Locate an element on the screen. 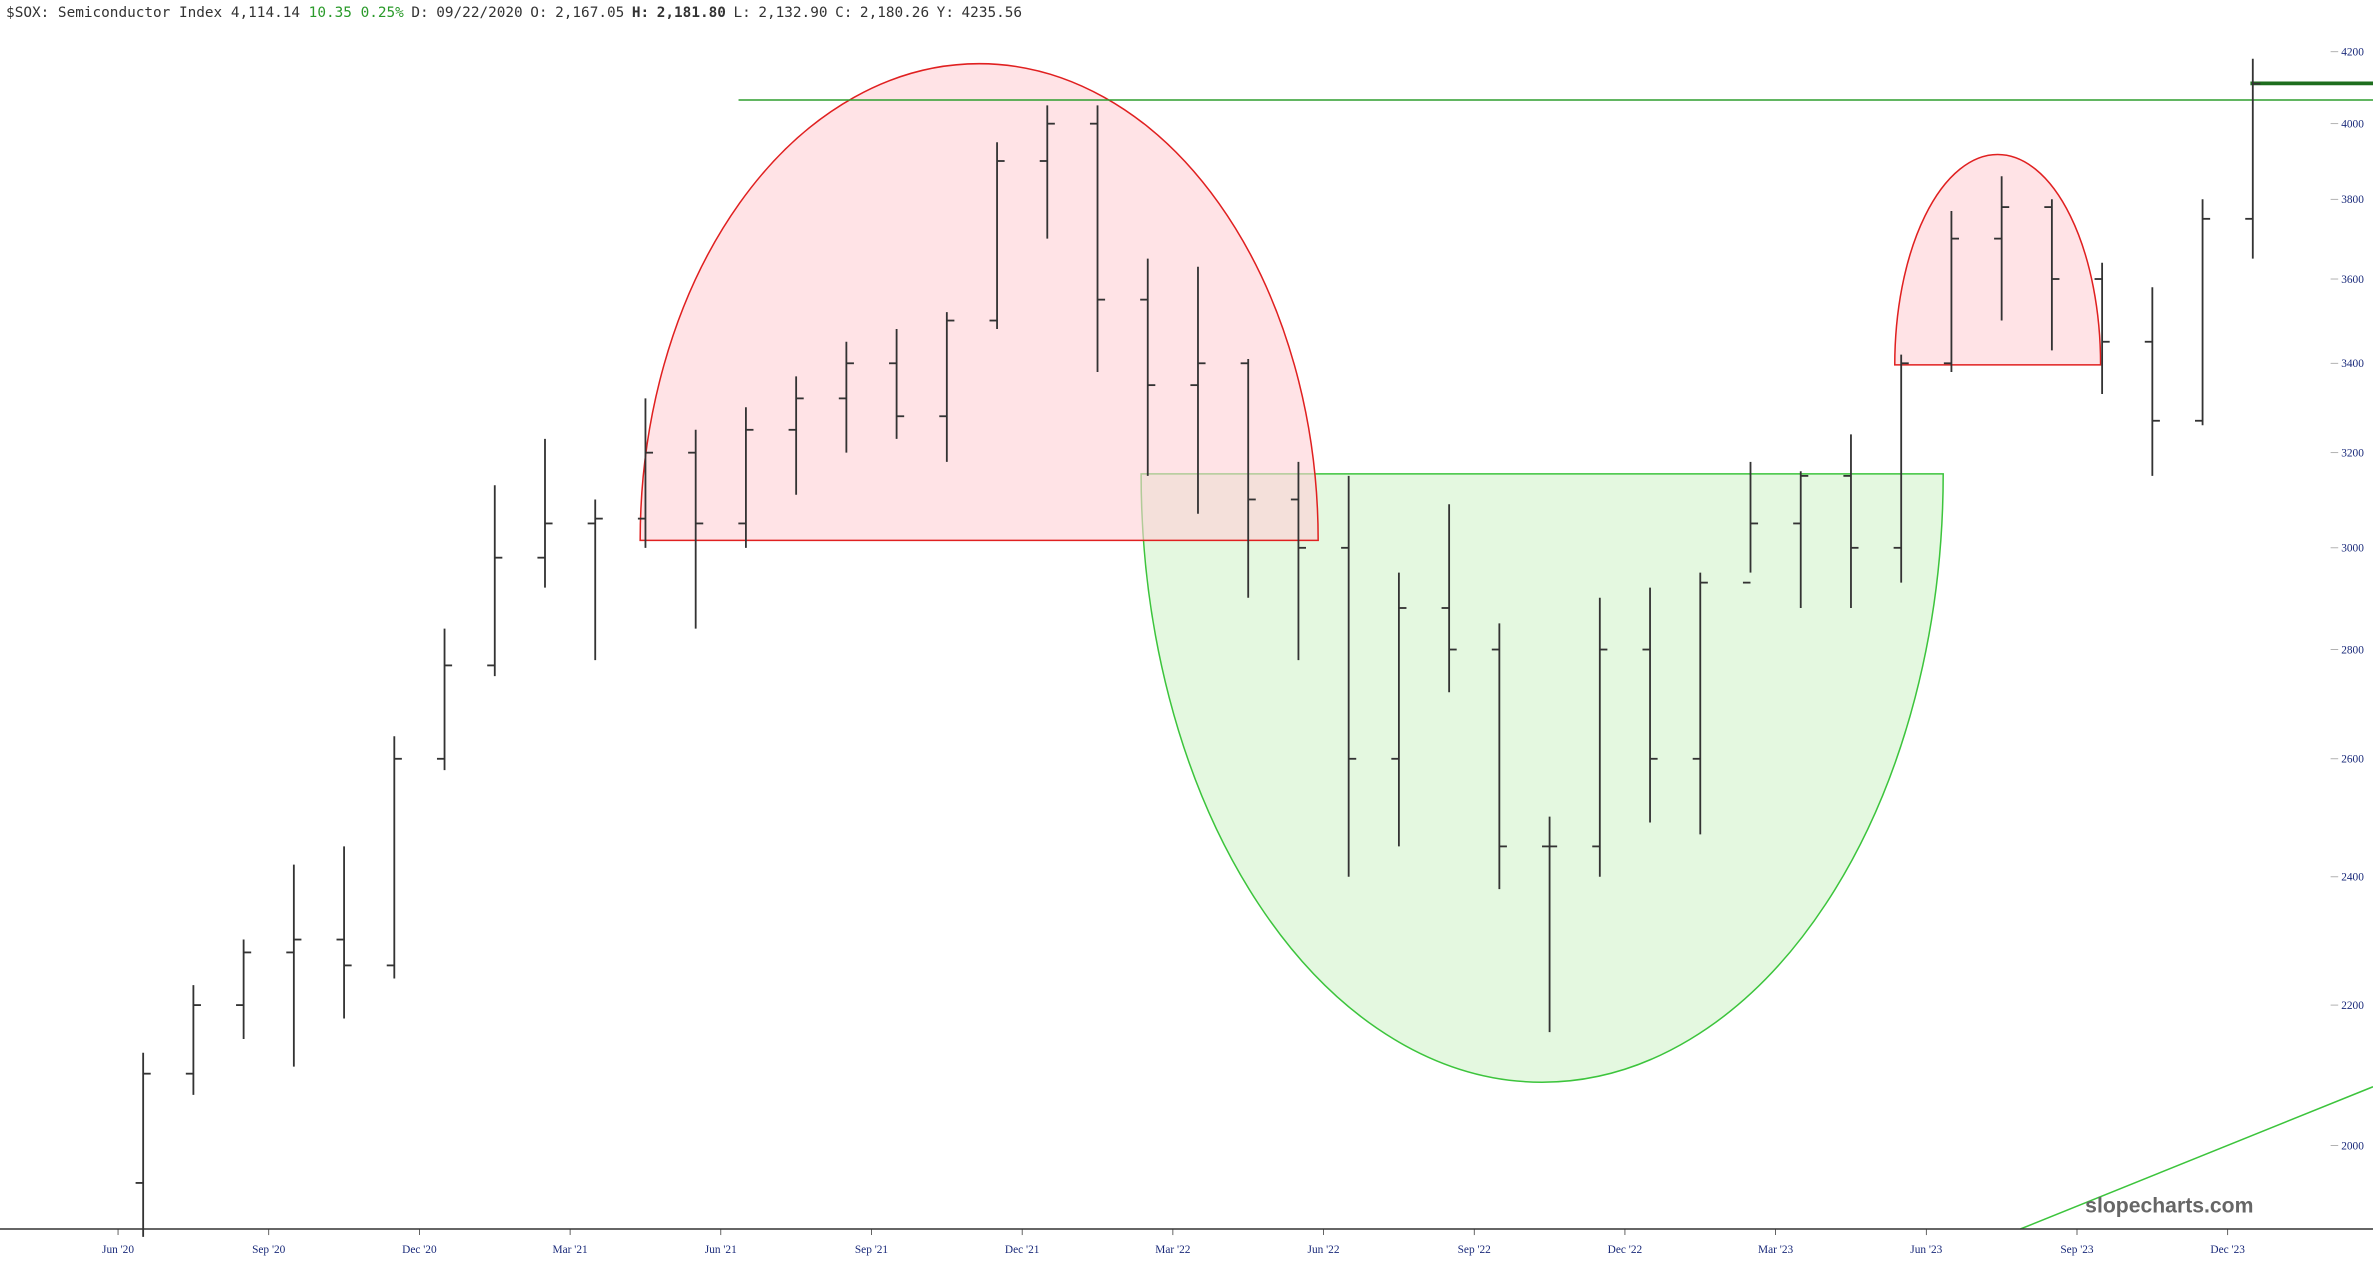 This screenshot has width=2373, height=1270. x-tick-label: Dec '21 is located at coordinates (1022, 1250).